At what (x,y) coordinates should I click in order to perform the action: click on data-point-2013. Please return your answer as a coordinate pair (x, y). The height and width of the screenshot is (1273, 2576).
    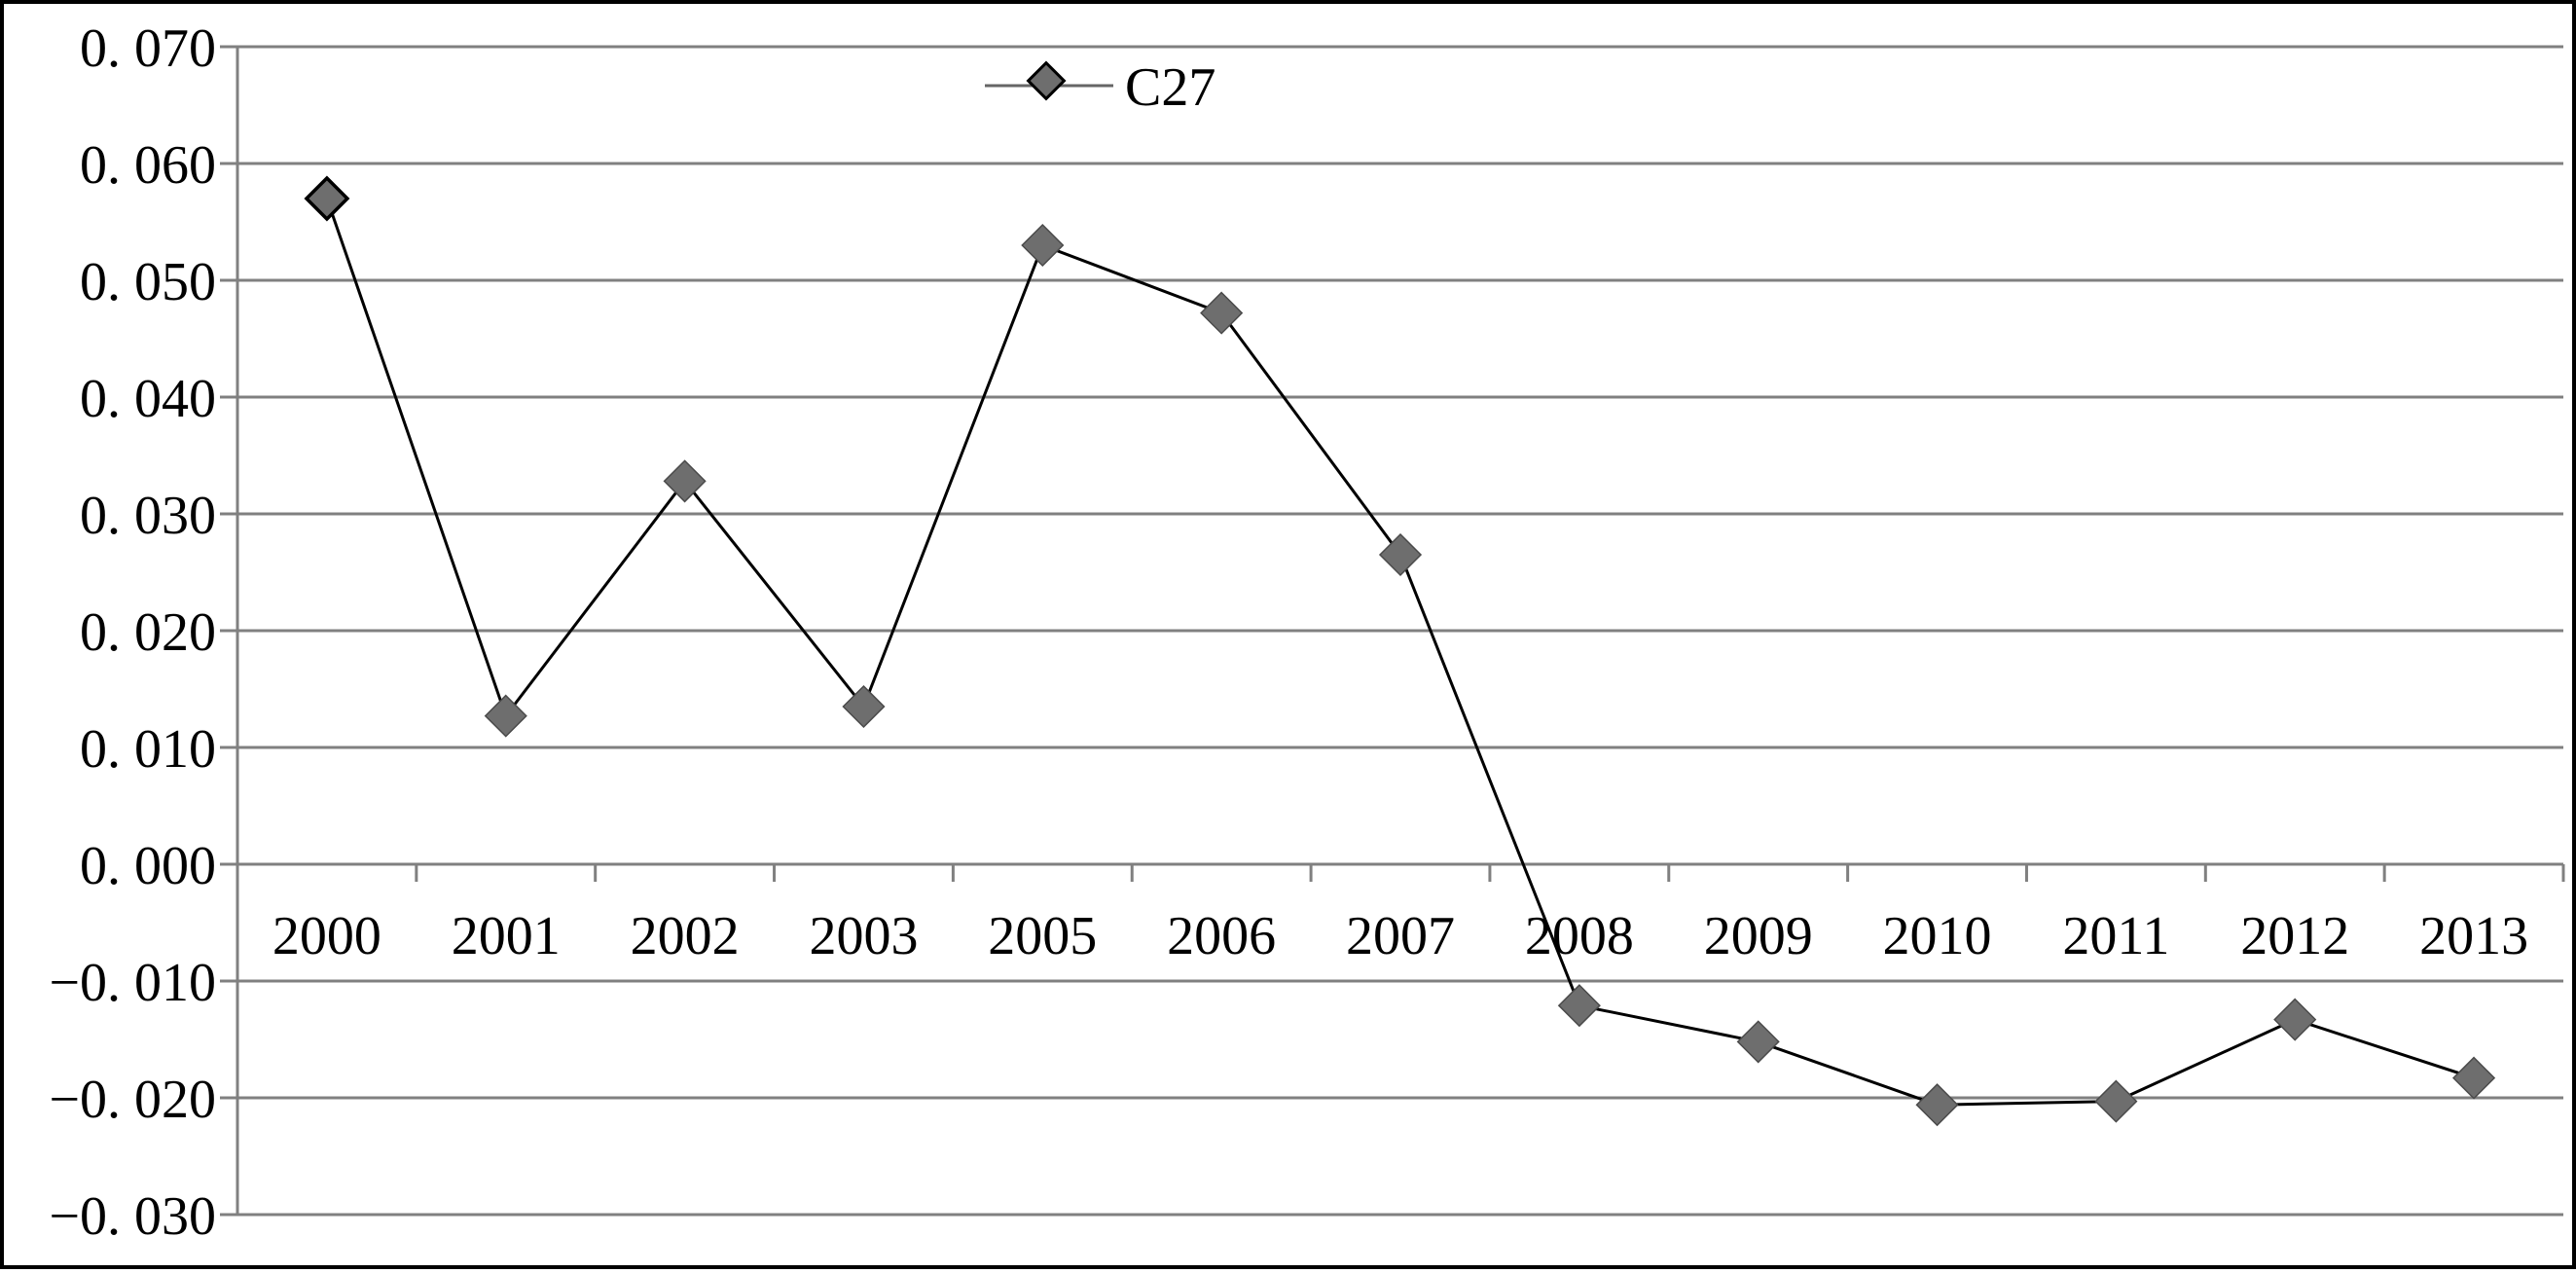
    Looking at the image, I should click on (2474, 1078).